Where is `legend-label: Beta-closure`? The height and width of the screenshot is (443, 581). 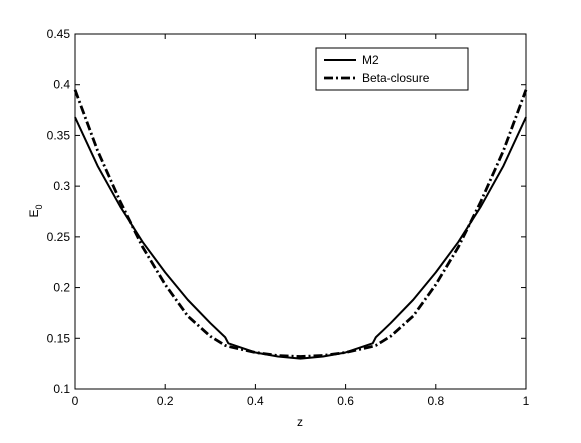 legend-label: Beta-closure is located at coordinates (396, 78).